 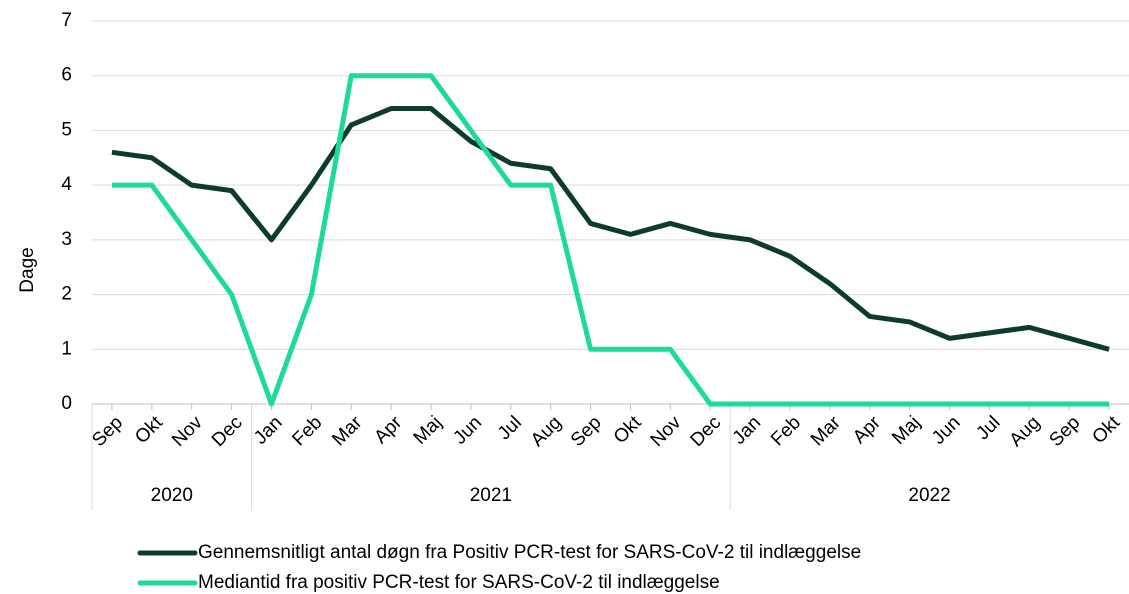 I want to click on group-label: 2022, so click(x=929, y=495).